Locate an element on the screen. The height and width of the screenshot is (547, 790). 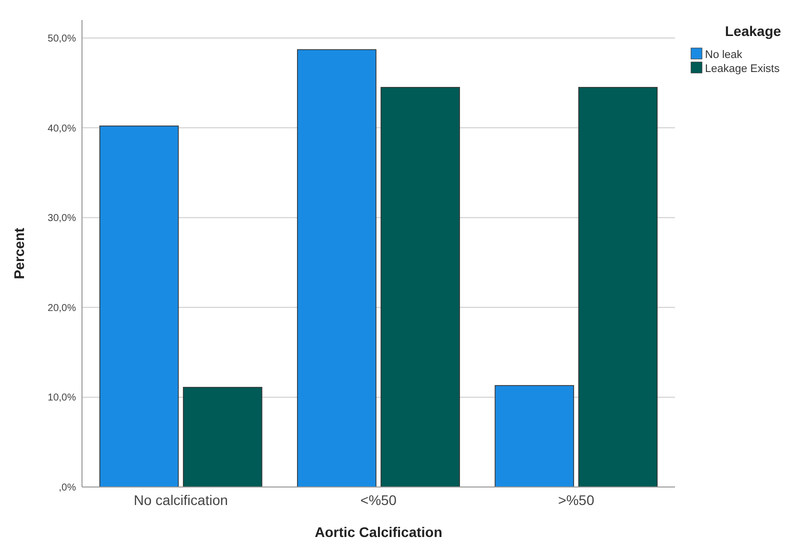
y-tick-label: 50,0% is located at coordinates (62, 38).